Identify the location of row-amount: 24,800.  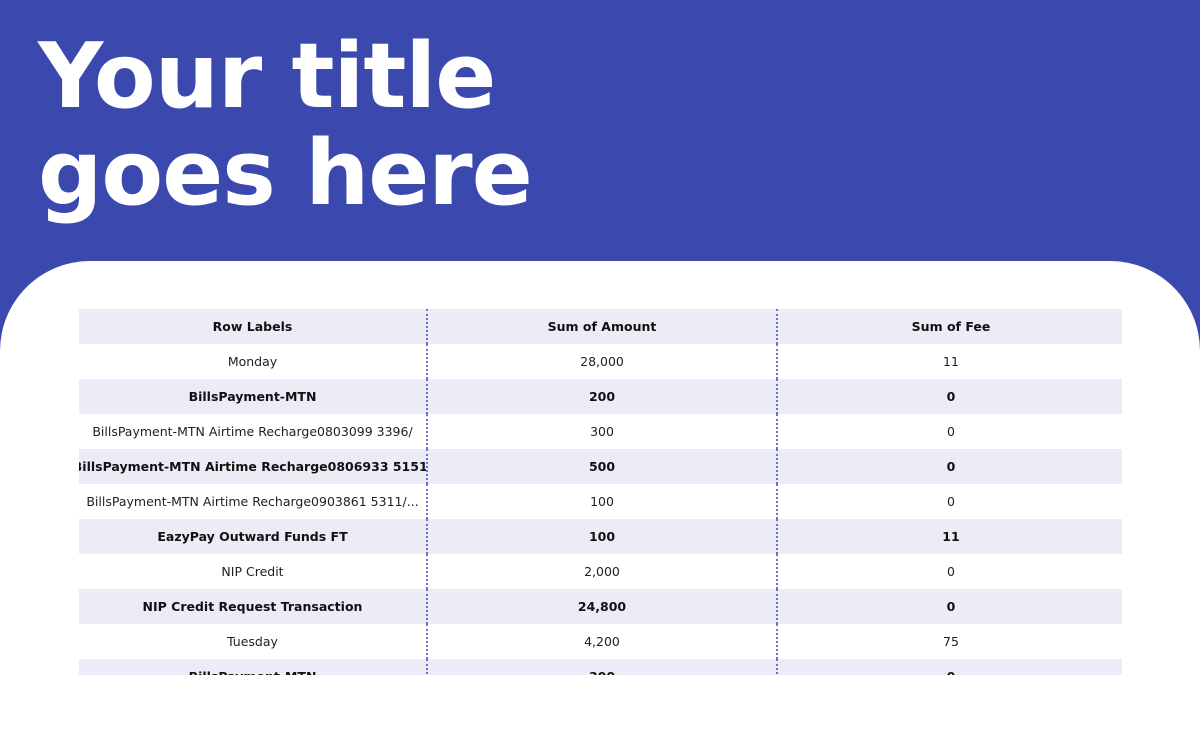
(601, 606).